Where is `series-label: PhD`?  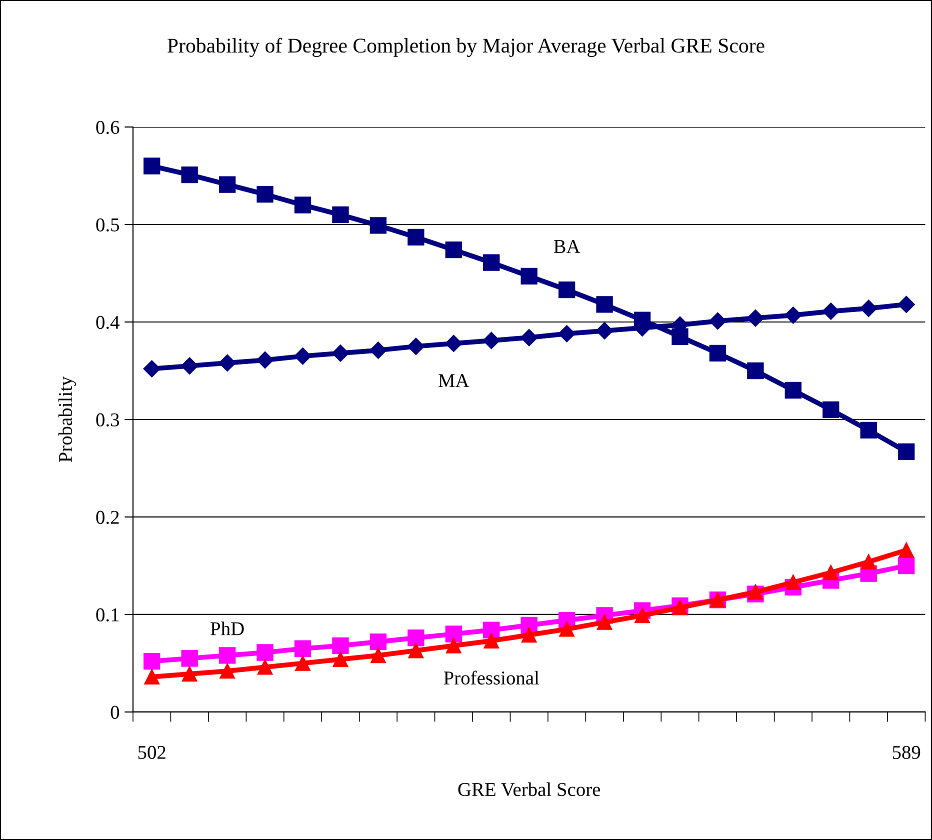
series-label: PhD is located at coordinates (227, 629).